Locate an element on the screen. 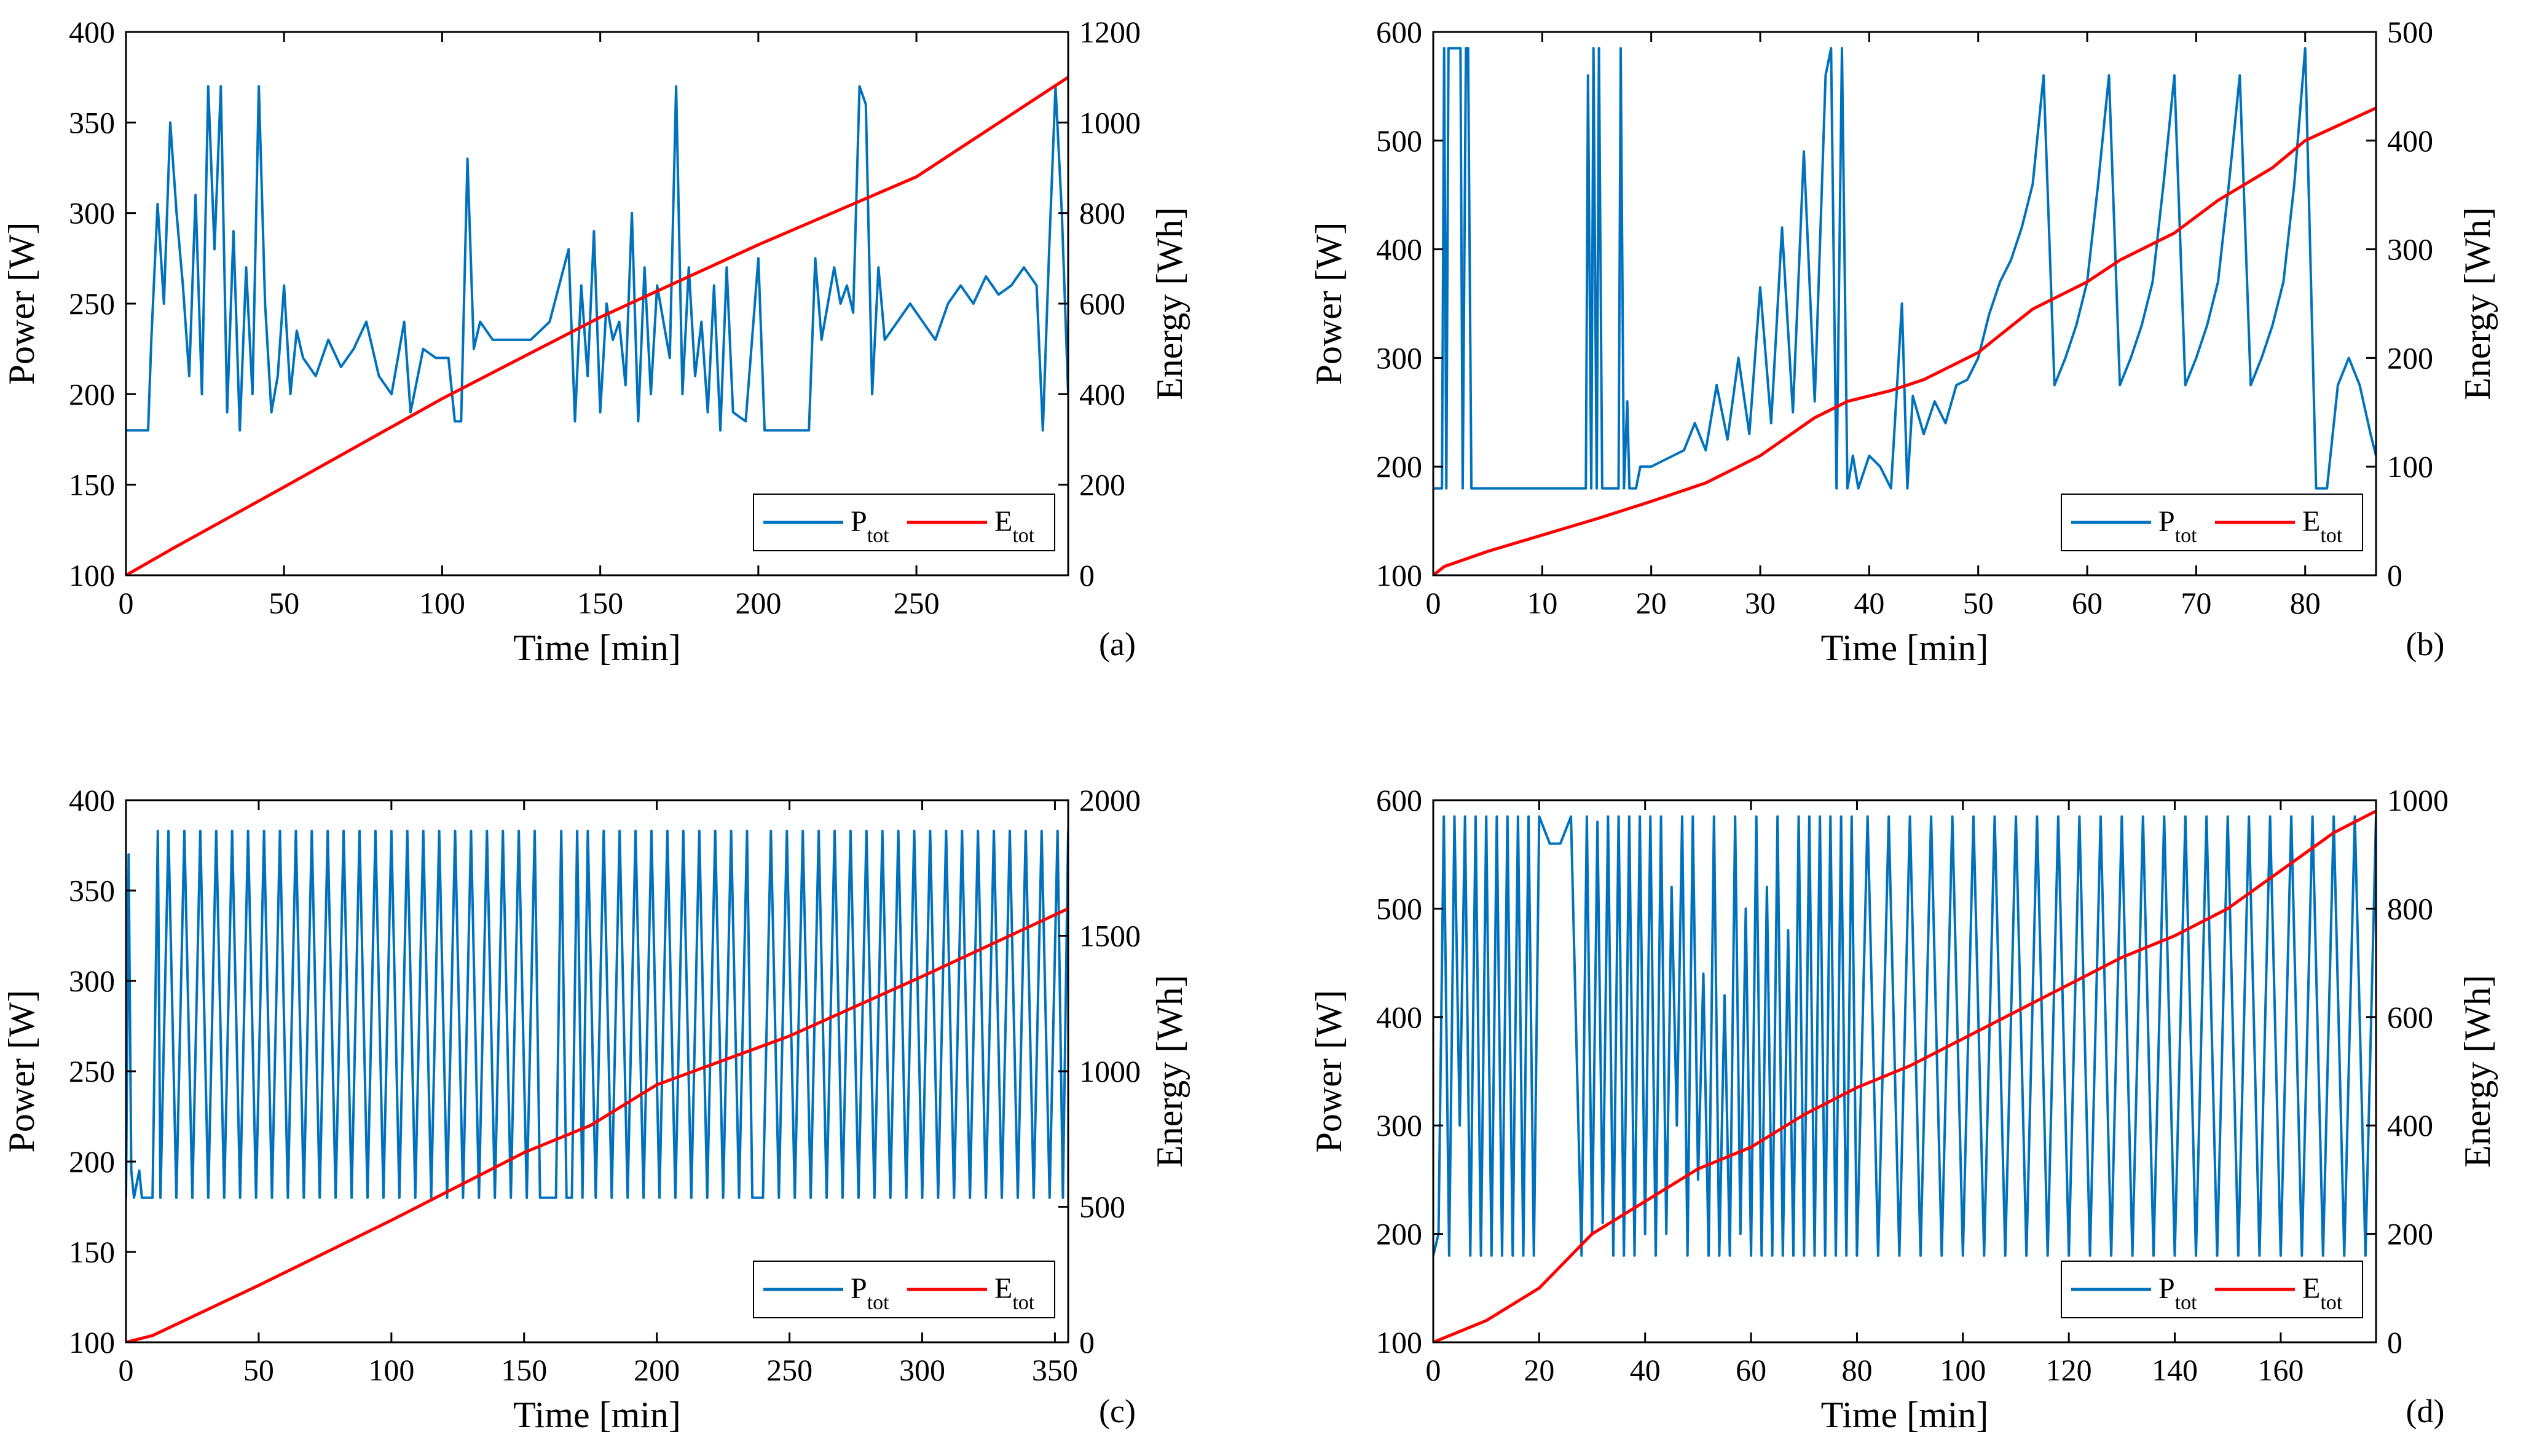  y2-tick-label: 100 is located at coordinates (2410, 466).